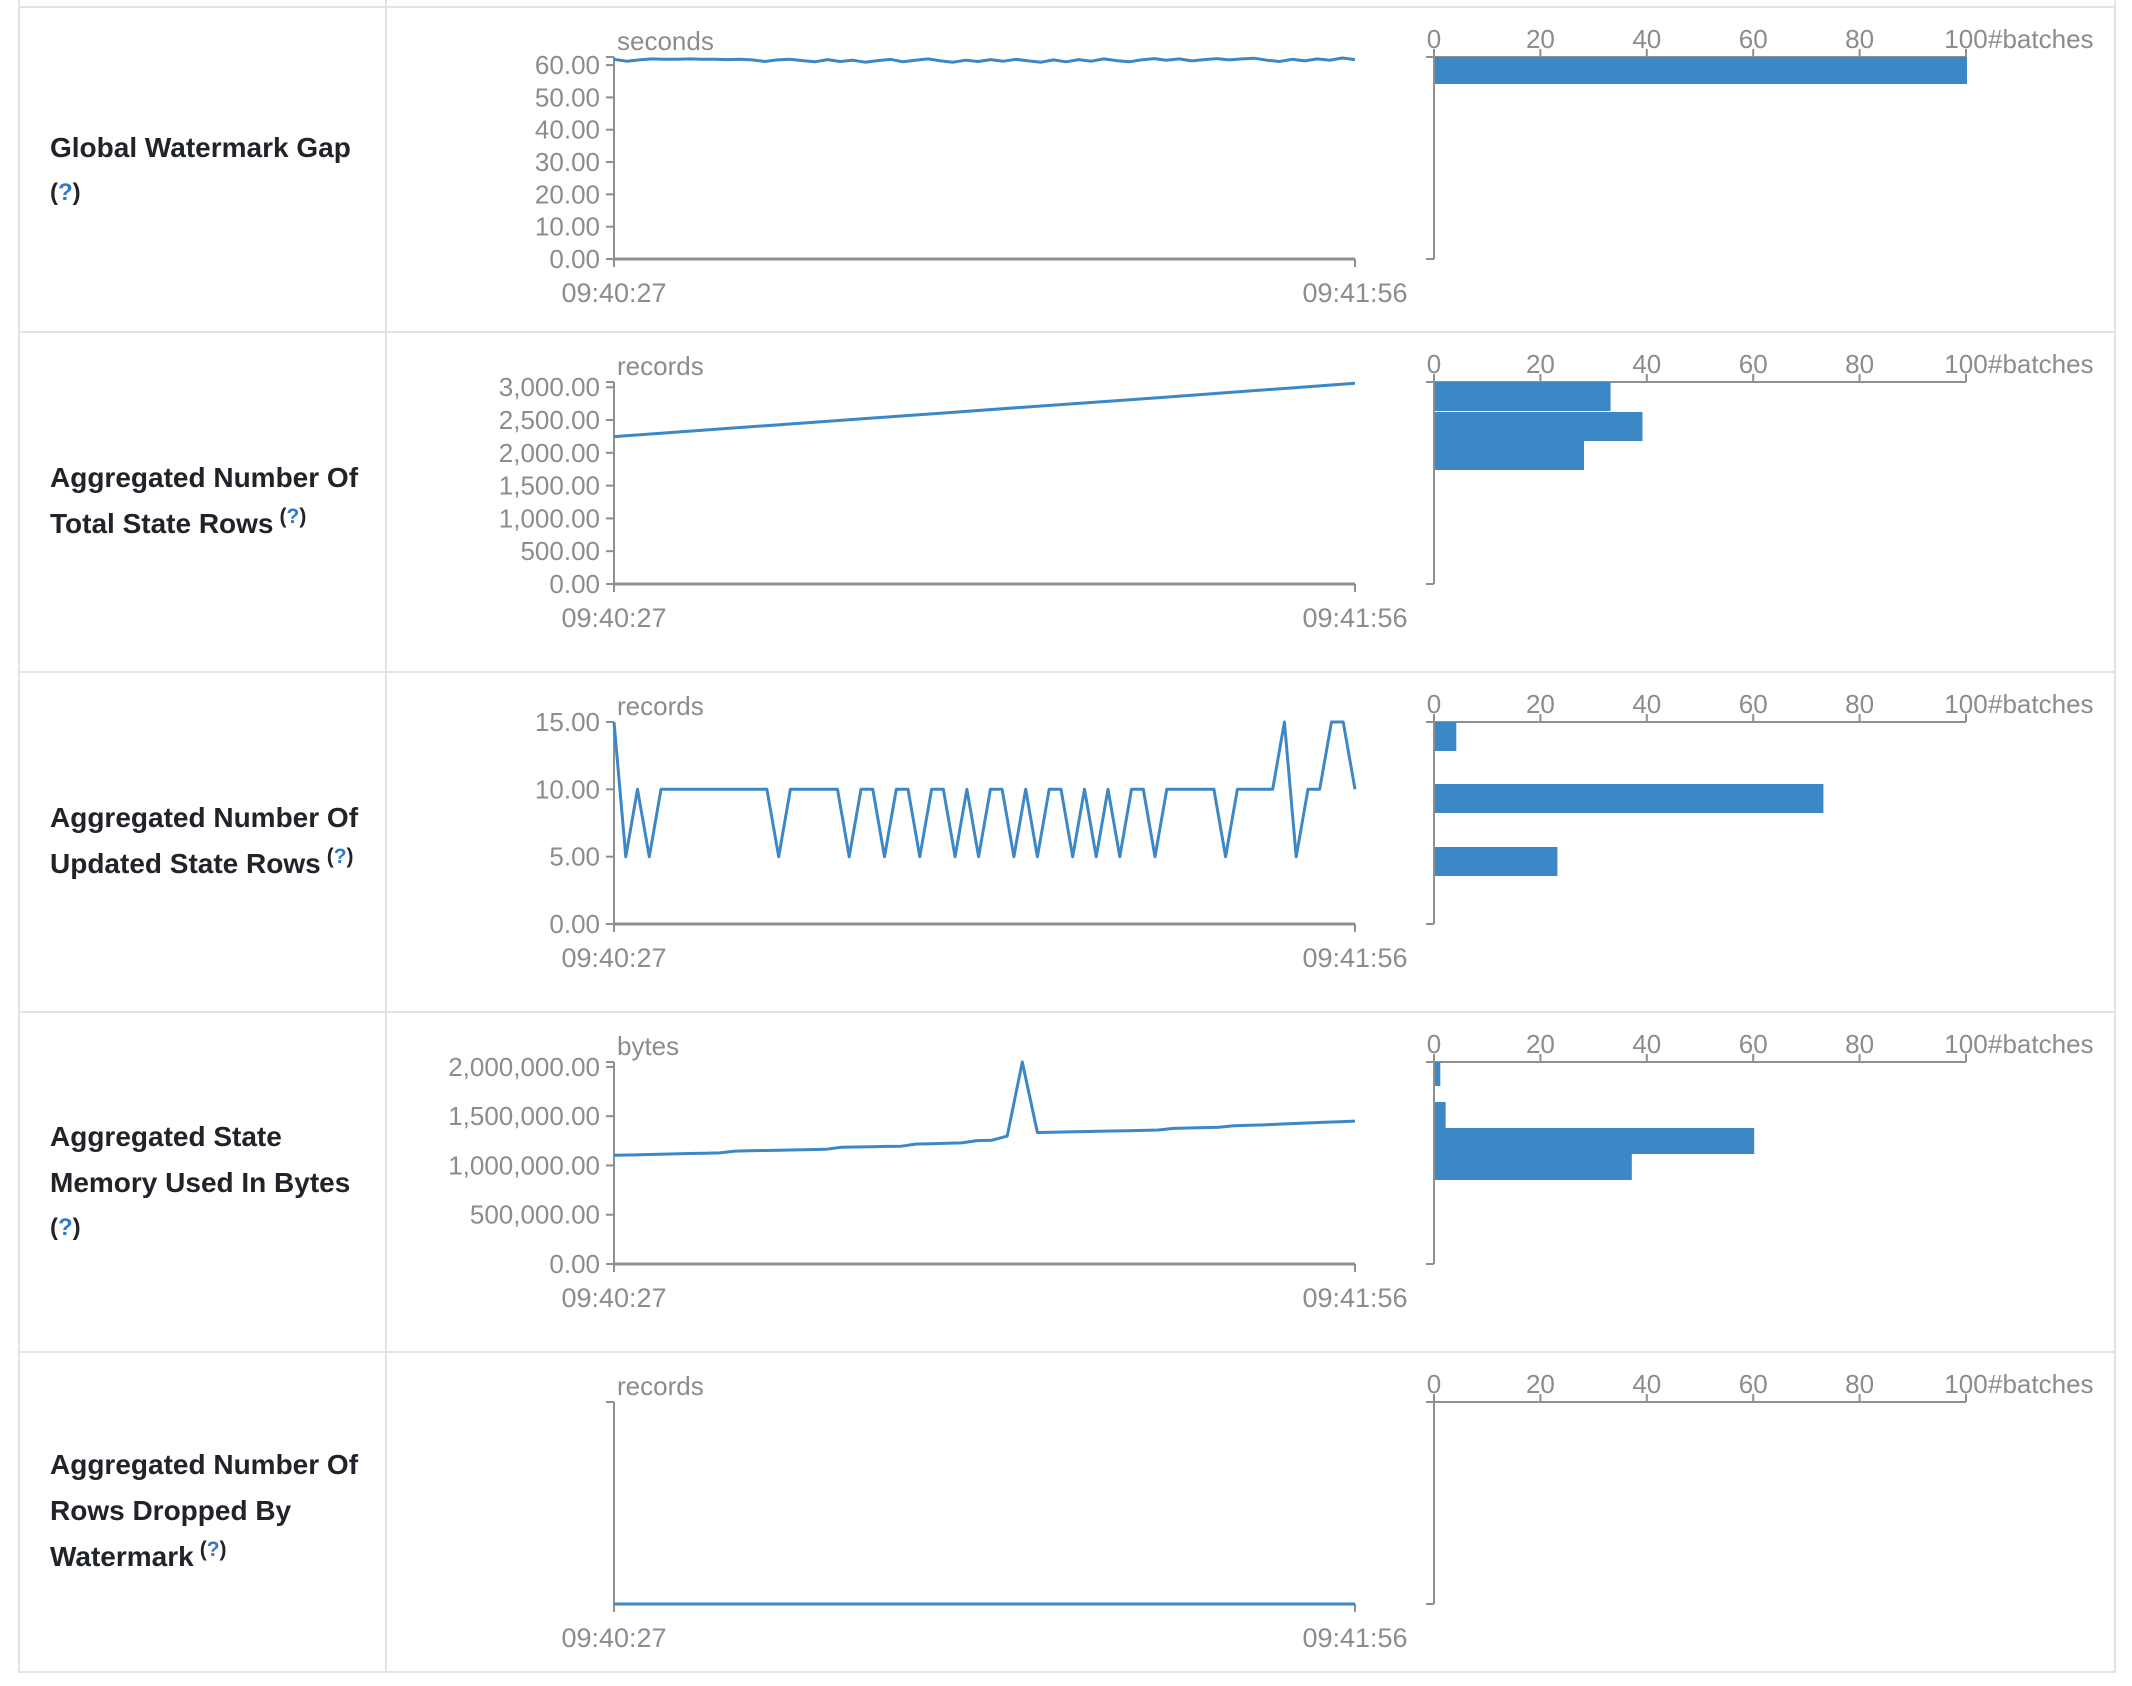  I want to click on metric-label-line: Memory Used In Bytes, so click(200, 1182).